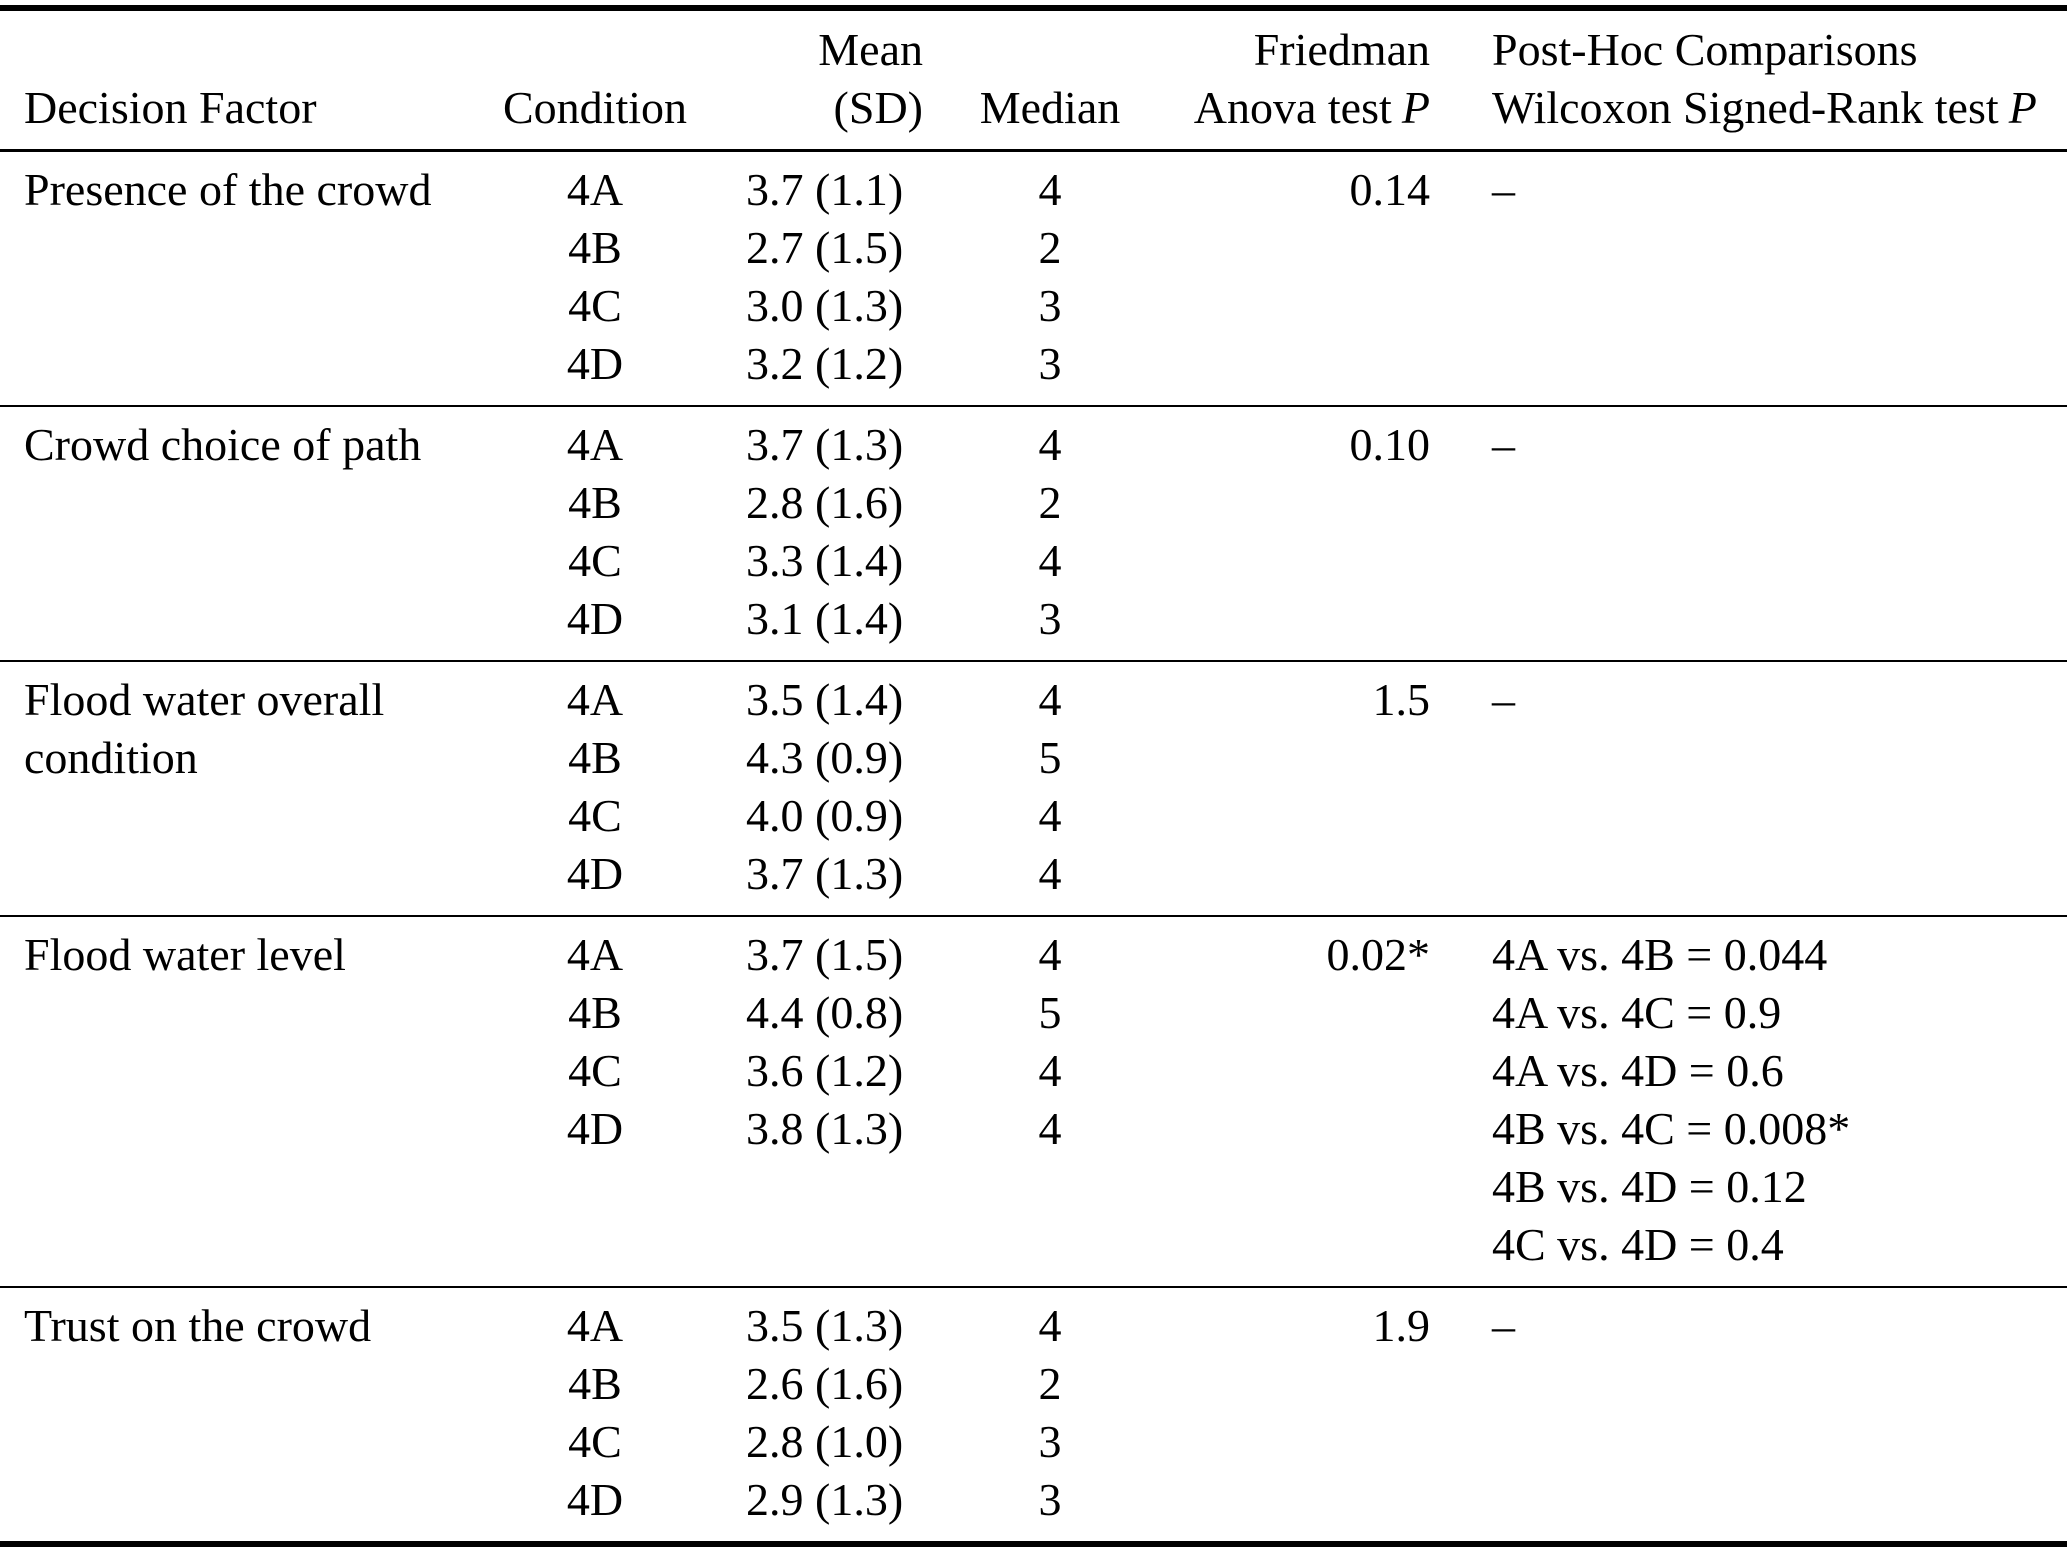 The width and height of the screenshot is (2067, 1553). Describe the element at coordinates (1050, 107) in the screenshot. I see `header-median-label: Median` at that location.